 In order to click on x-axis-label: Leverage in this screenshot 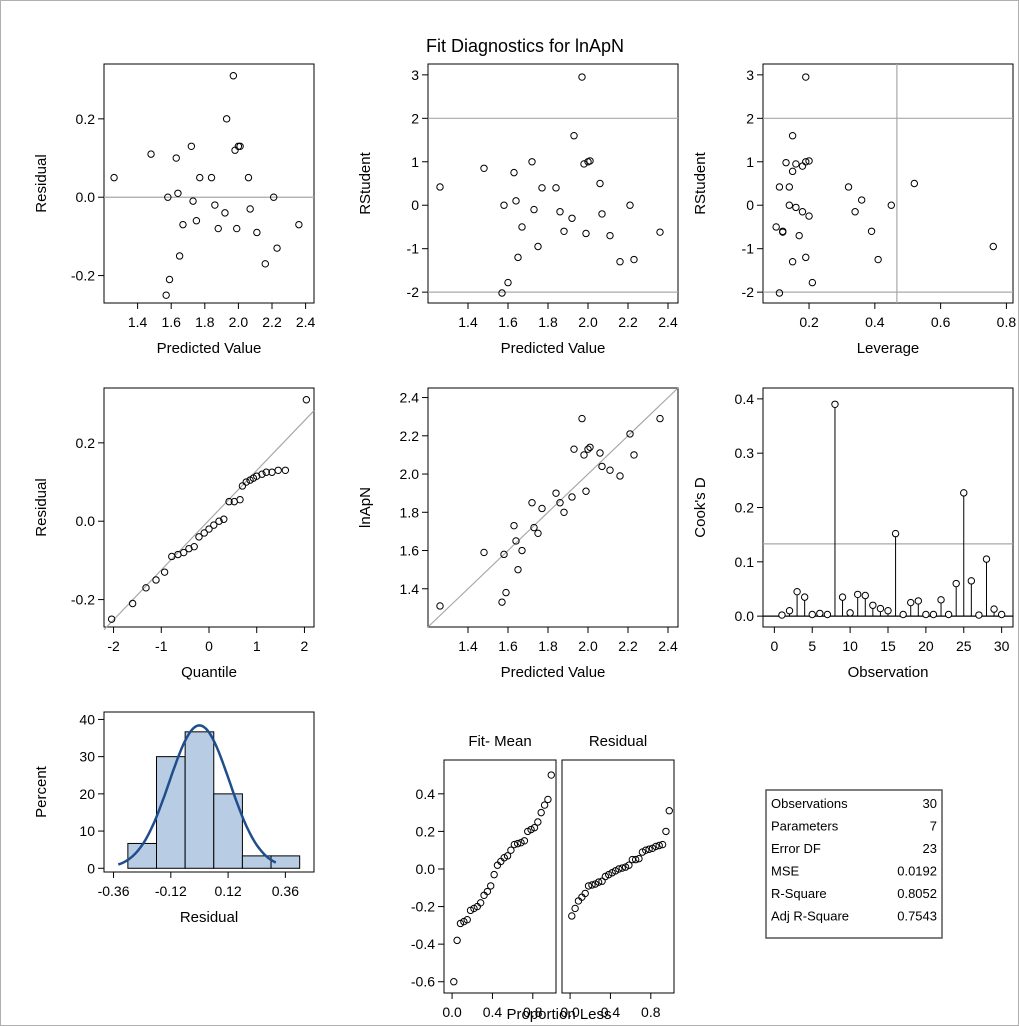, I will do `click(888, 348)`.